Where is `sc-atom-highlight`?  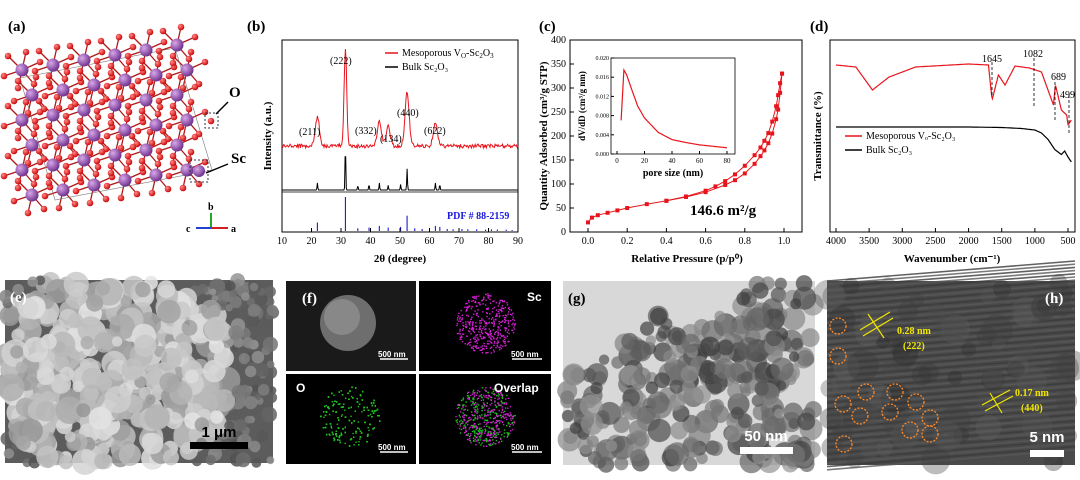 sc-atom-highlight is located at coordinates (199, 171).